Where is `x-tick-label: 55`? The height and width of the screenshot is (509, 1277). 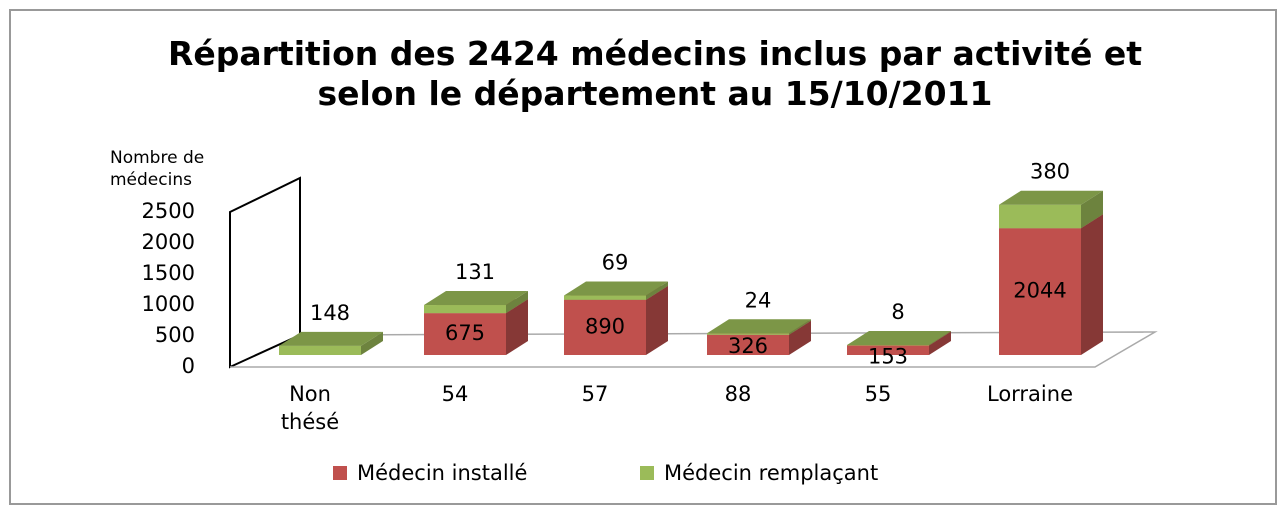 x-tick-label: 55 is located at coordinates (878, 394).